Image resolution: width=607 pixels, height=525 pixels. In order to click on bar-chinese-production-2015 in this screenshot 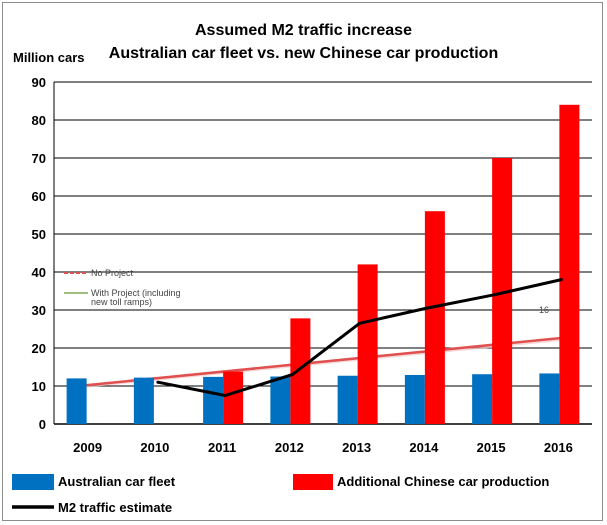, I will do `click(502, 291)`.